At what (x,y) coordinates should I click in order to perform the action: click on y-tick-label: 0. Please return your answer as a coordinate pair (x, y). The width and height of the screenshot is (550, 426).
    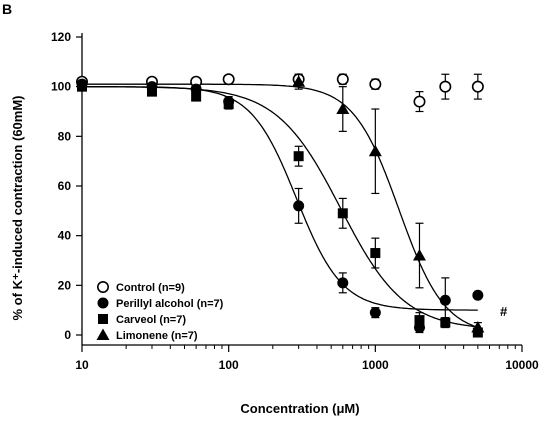
    Looking at the image, I should click on (67, 335).